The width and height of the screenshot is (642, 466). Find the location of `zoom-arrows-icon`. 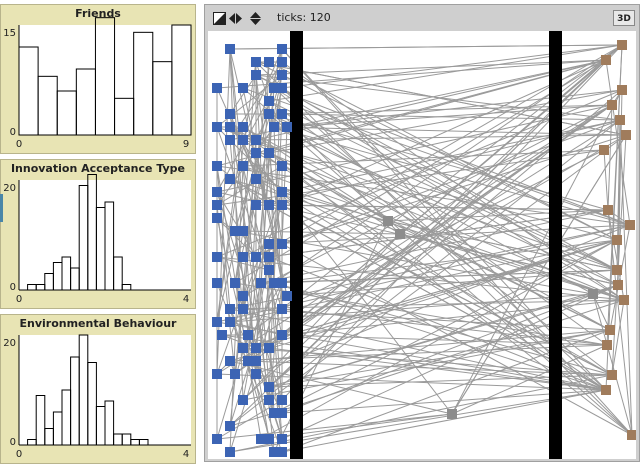

zoom-arrows-icon is located at coordinates (255, 18).